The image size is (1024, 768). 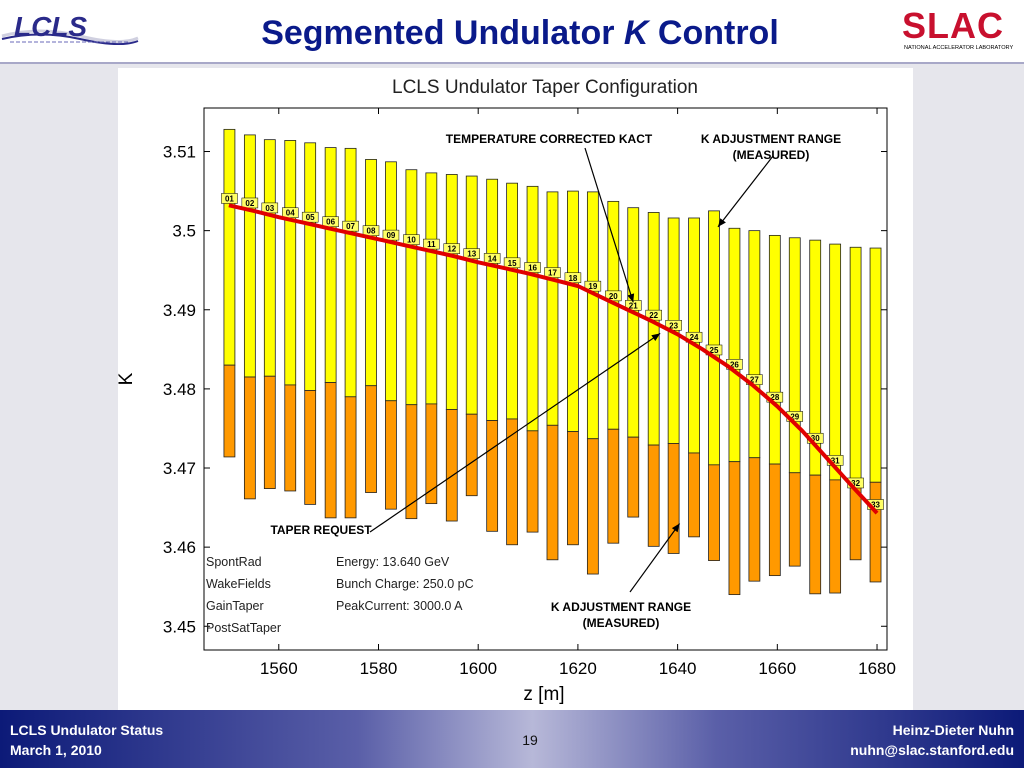 What do you see at coordinates (855, 364) in the screenshot?
I see `segment-32-upper-bar` at bounding box center [855, 364].